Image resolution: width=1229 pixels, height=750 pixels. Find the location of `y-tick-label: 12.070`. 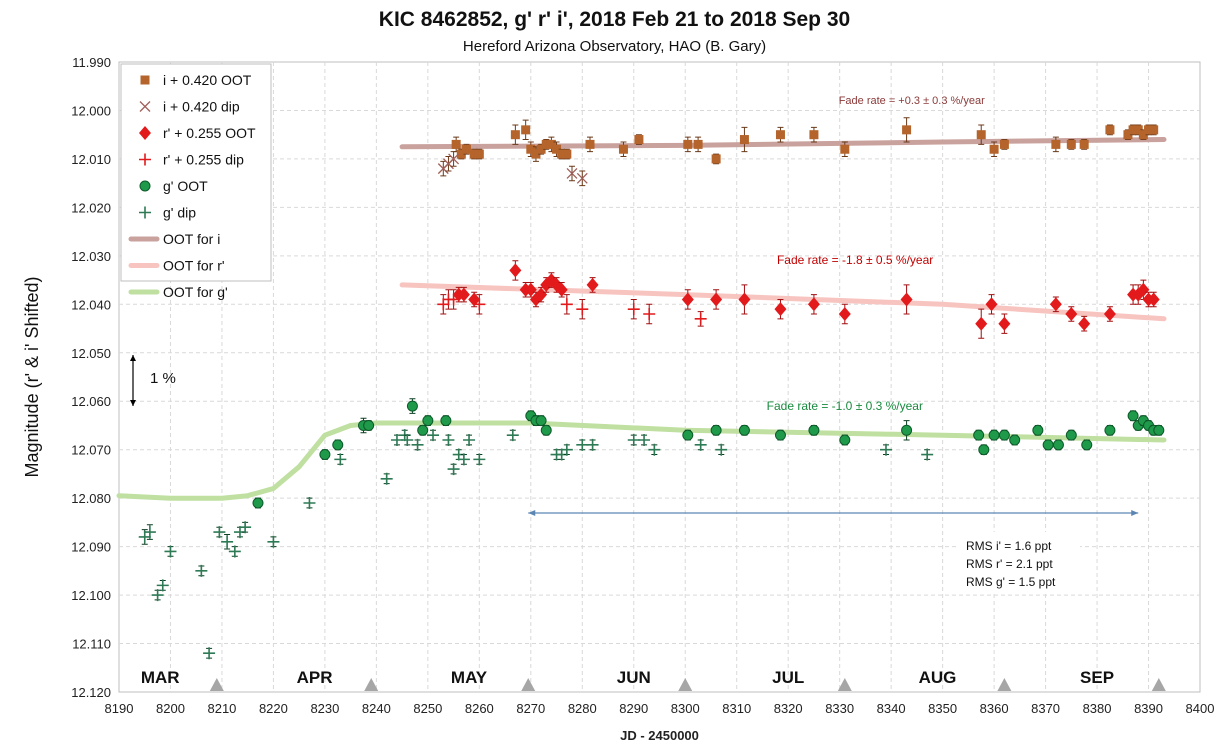

y-tick-label: 12.070 is located at coordinates (91, 450).